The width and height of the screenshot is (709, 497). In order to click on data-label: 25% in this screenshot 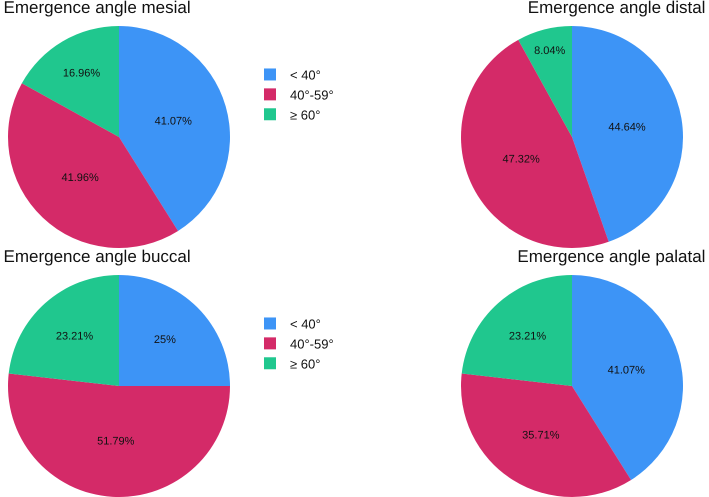, I will do `click(165, 340)`.